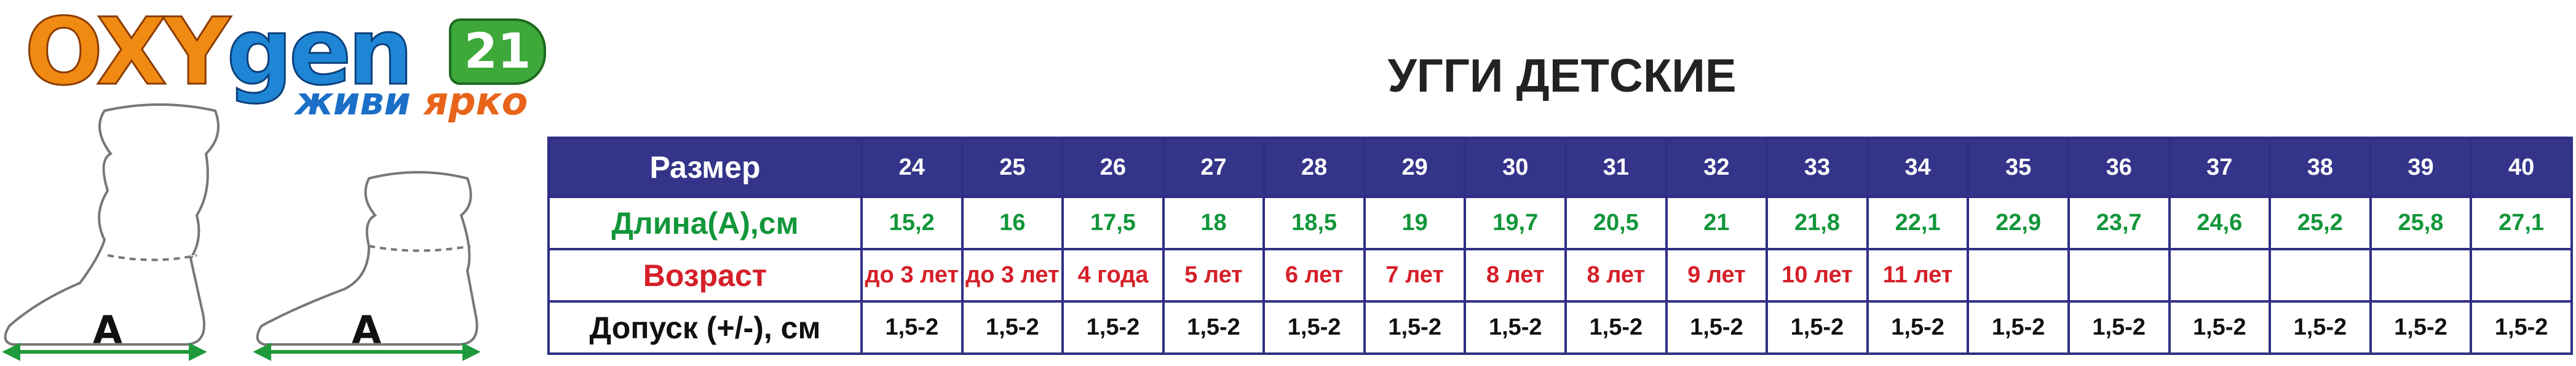 Image resolution: width=2576 pixels, height=366 pixels. I want to click on brand: OXYgen, so click(218, 53).